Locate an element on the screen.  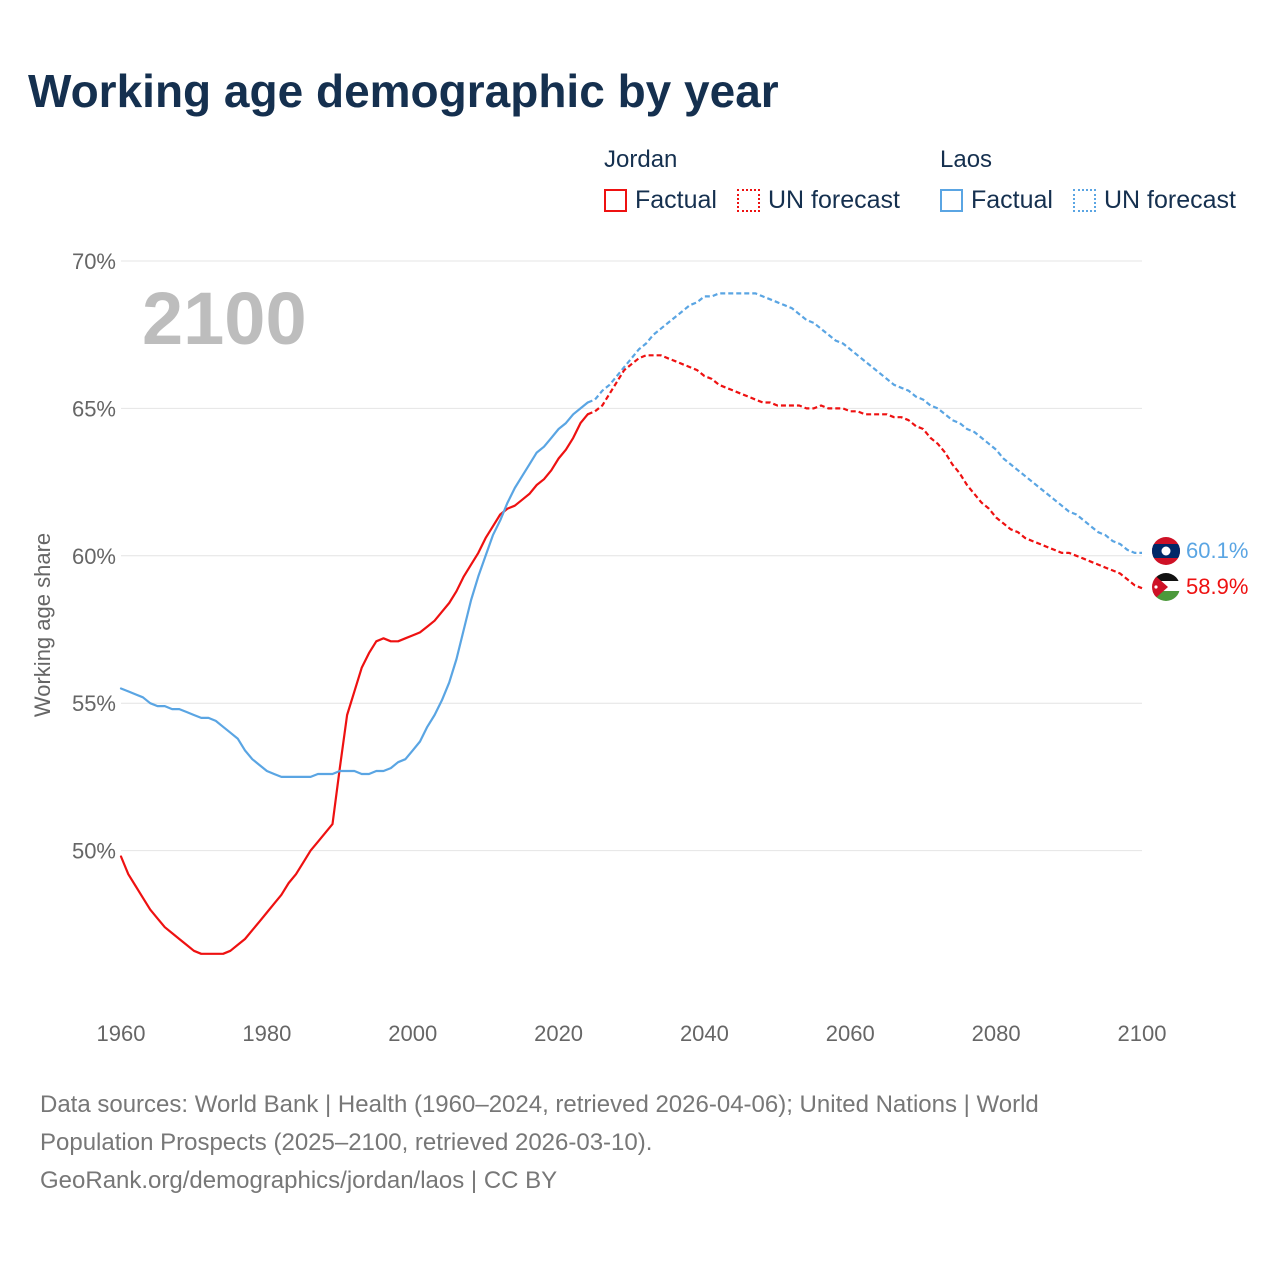
y-axis-label: Working age share is located at coordinates (42, 625).